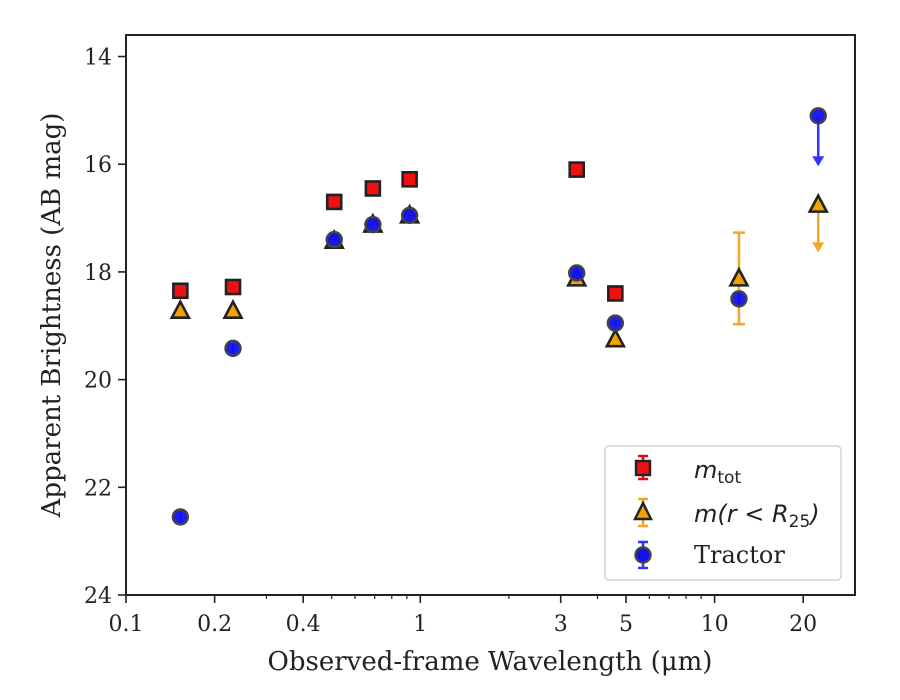 Image resolution: width=900 pixels, height=700 pixels. I want to click on x-tick-label: 10, so click(715, 624).